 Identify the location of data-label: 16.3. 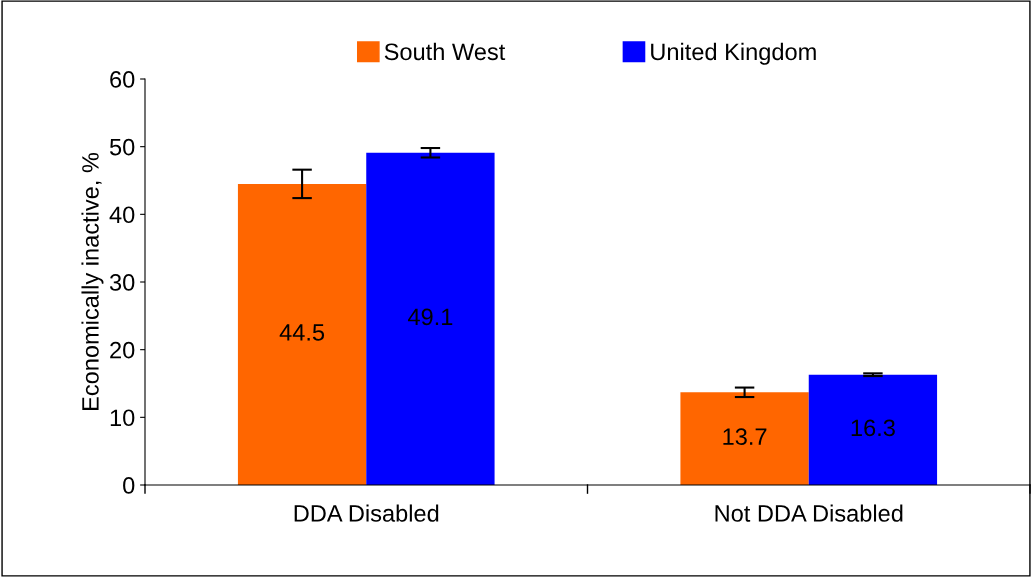
(873, 428).